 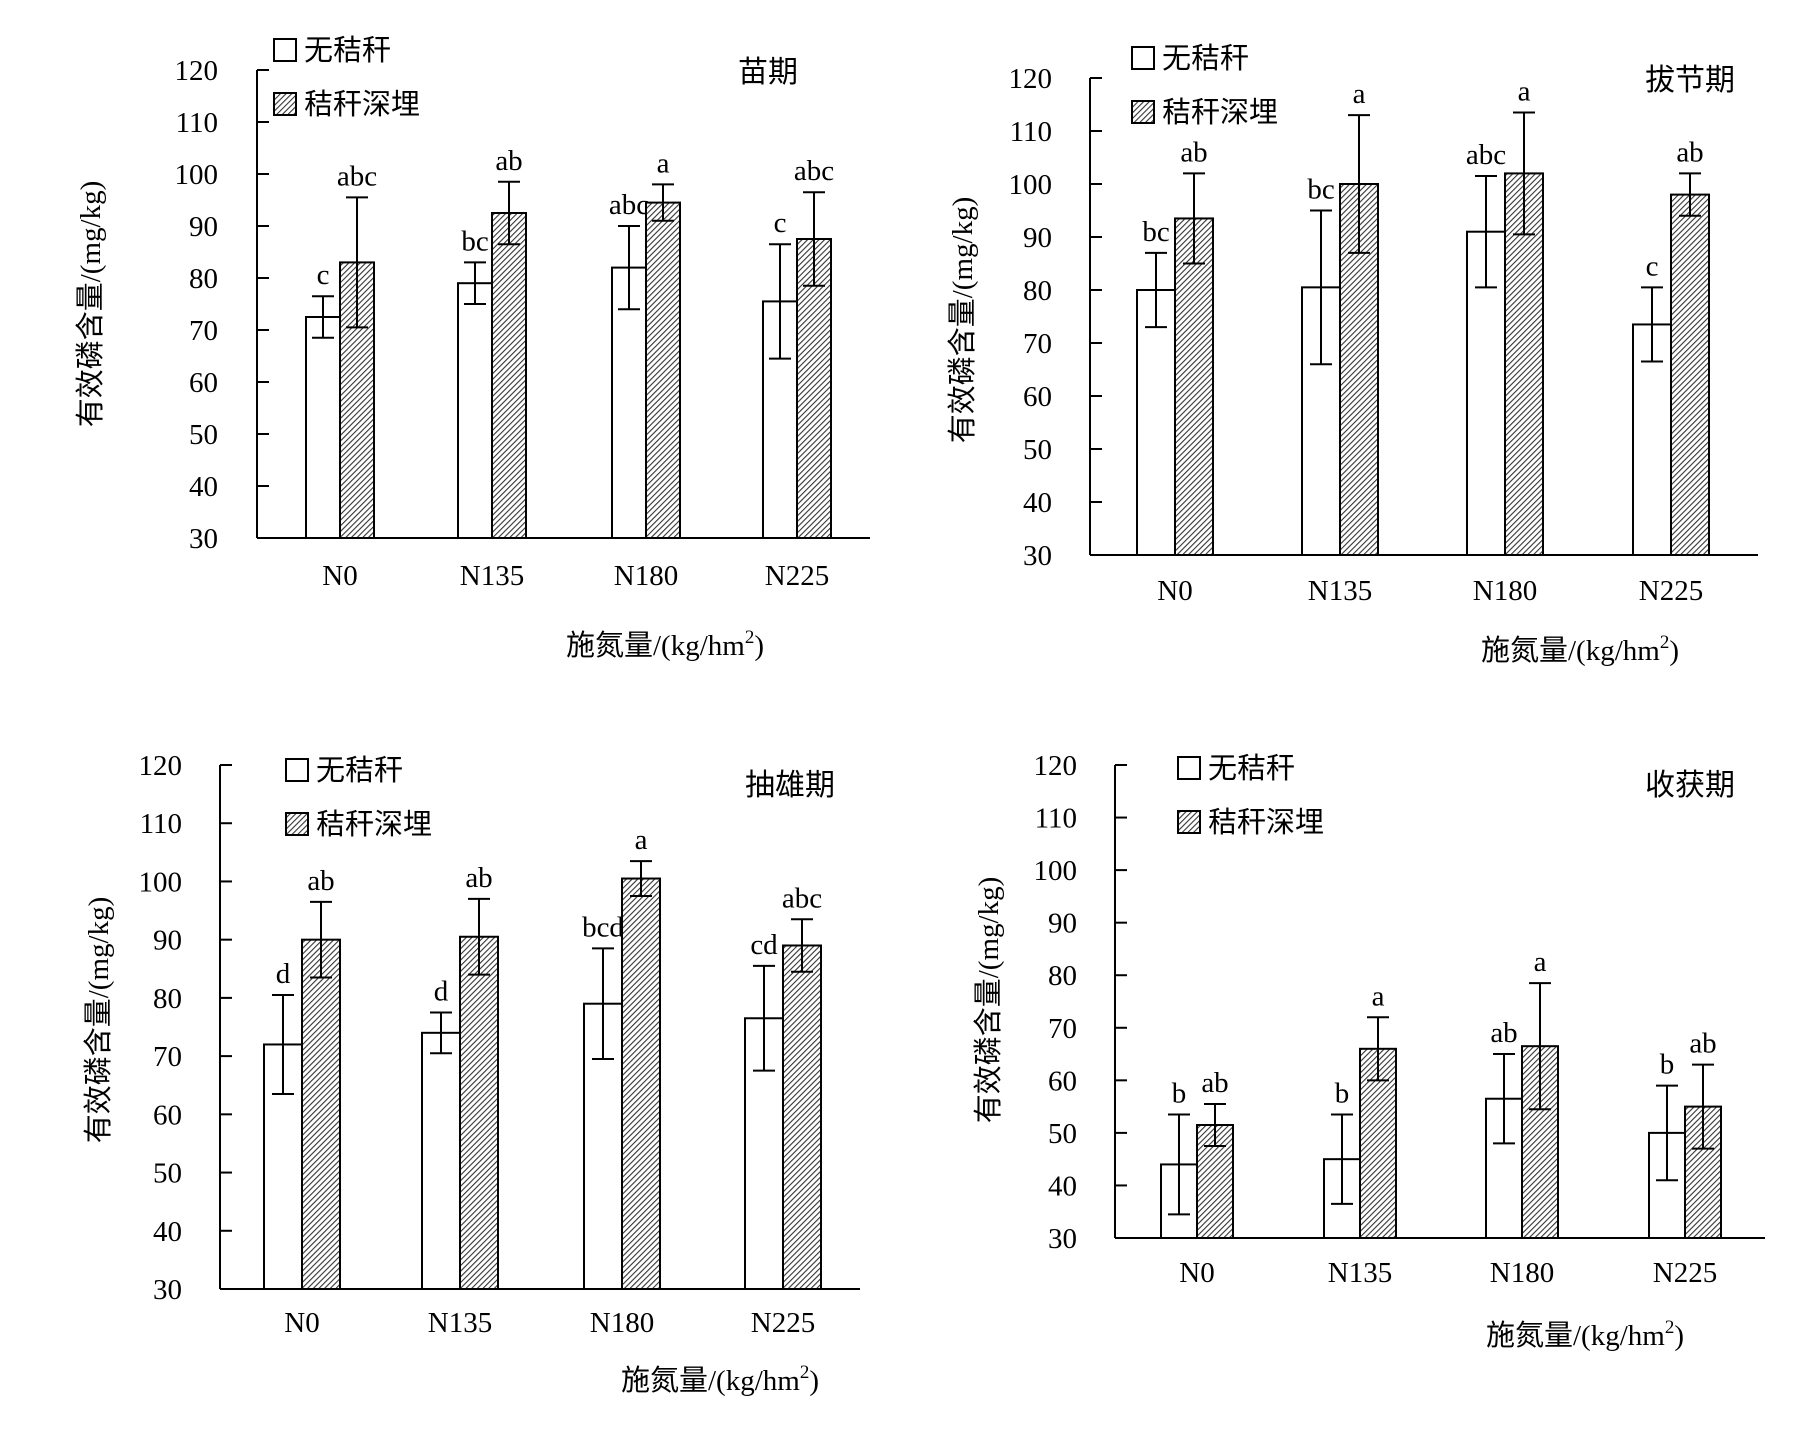 What do you see at coordinates (655, 645) in the screenshot?
I see `x-axis-label-main: 施氮量/(kg/hm` at bounding box center [655, 645].